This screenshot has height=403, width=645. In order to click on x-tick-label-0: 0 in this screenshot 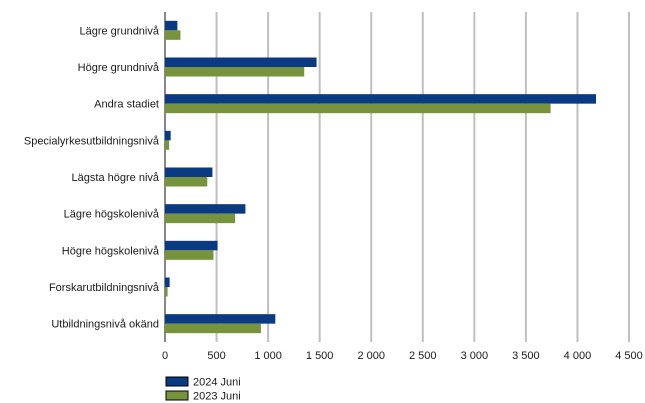, I will do `click(165, 356)`.